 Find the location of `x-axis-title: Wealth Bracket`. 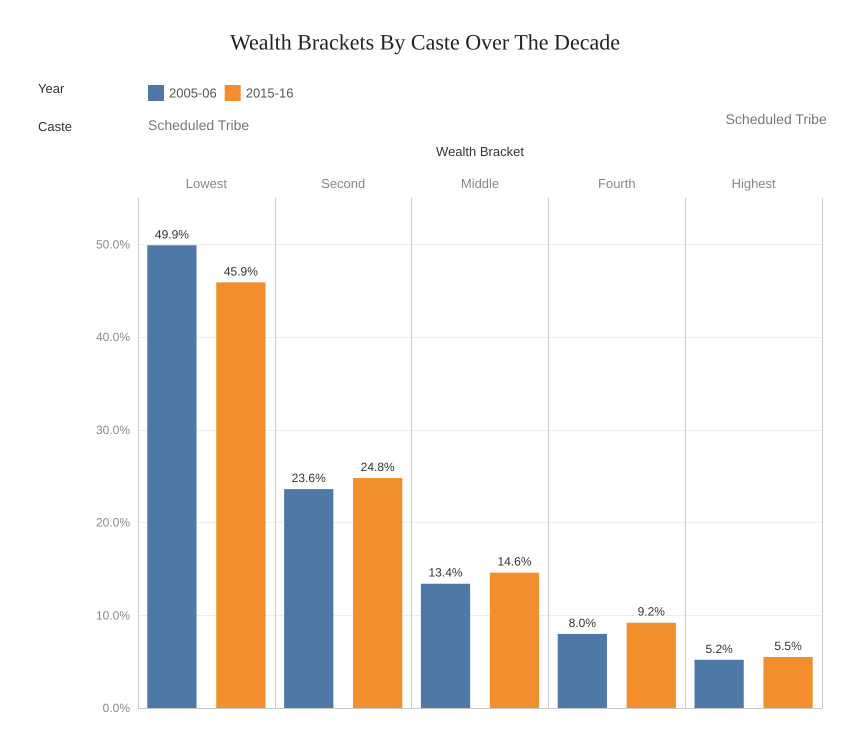

x-axis-title: Wealth Bracket is located at coordinates (480, 151).